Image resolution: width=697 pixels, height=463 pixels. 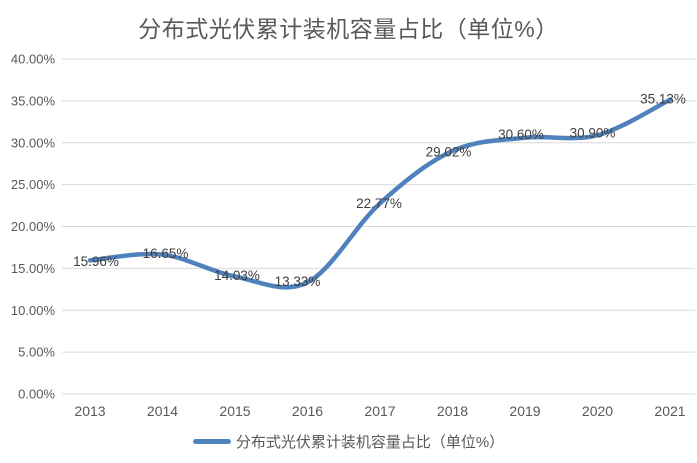 What do you see at coordinates (33, 310) in the screenshot?
I see `y-axis-tick-label: 10.00%` at bounding box center [33, 310].